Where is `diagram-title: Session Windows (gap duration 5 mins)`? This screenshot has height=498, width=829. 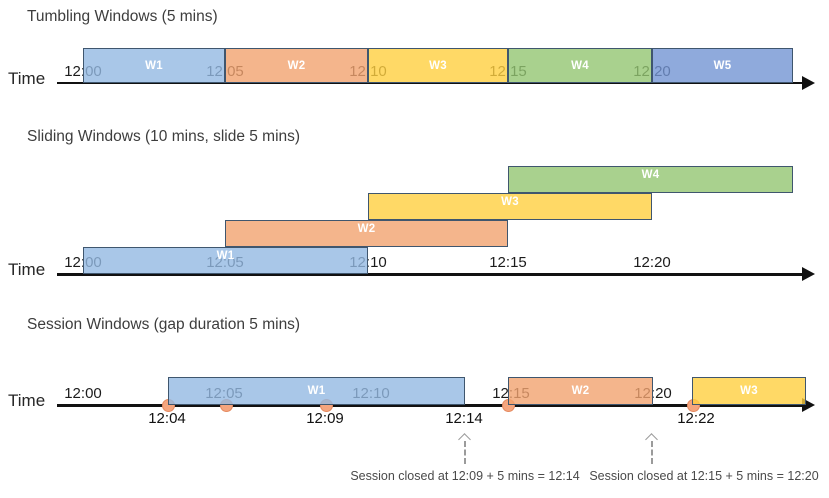
diagram-title: Session Windows (gap duration 5 mins) is located at coordinates (164, 324).